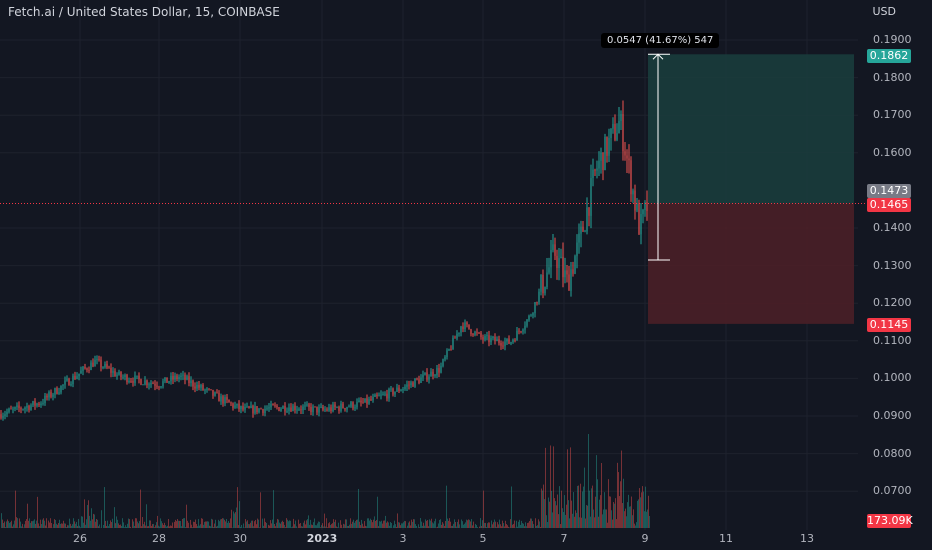 This screenshot has width=932, height=550. I want to click on price-tick-label: 0.1700, so click(892, 115).